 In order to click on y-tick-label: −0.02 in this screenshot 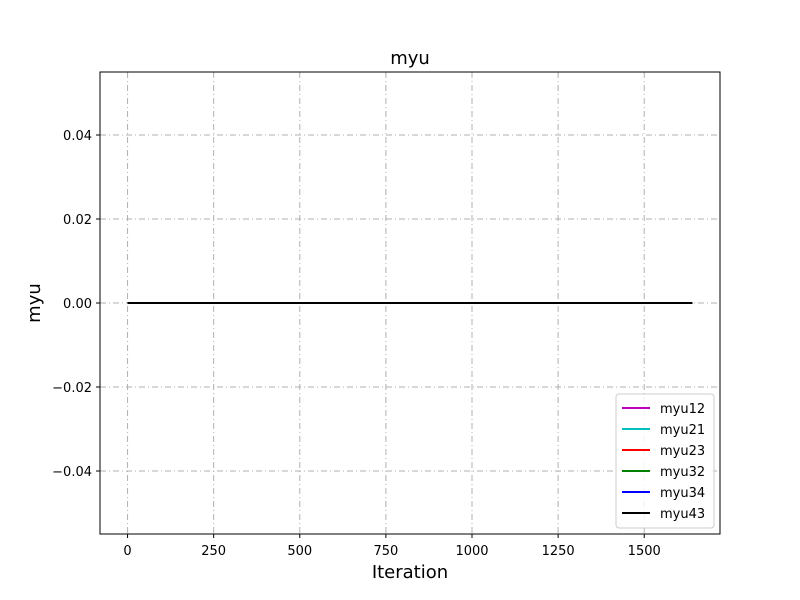, I will do `click(72, 388)`.